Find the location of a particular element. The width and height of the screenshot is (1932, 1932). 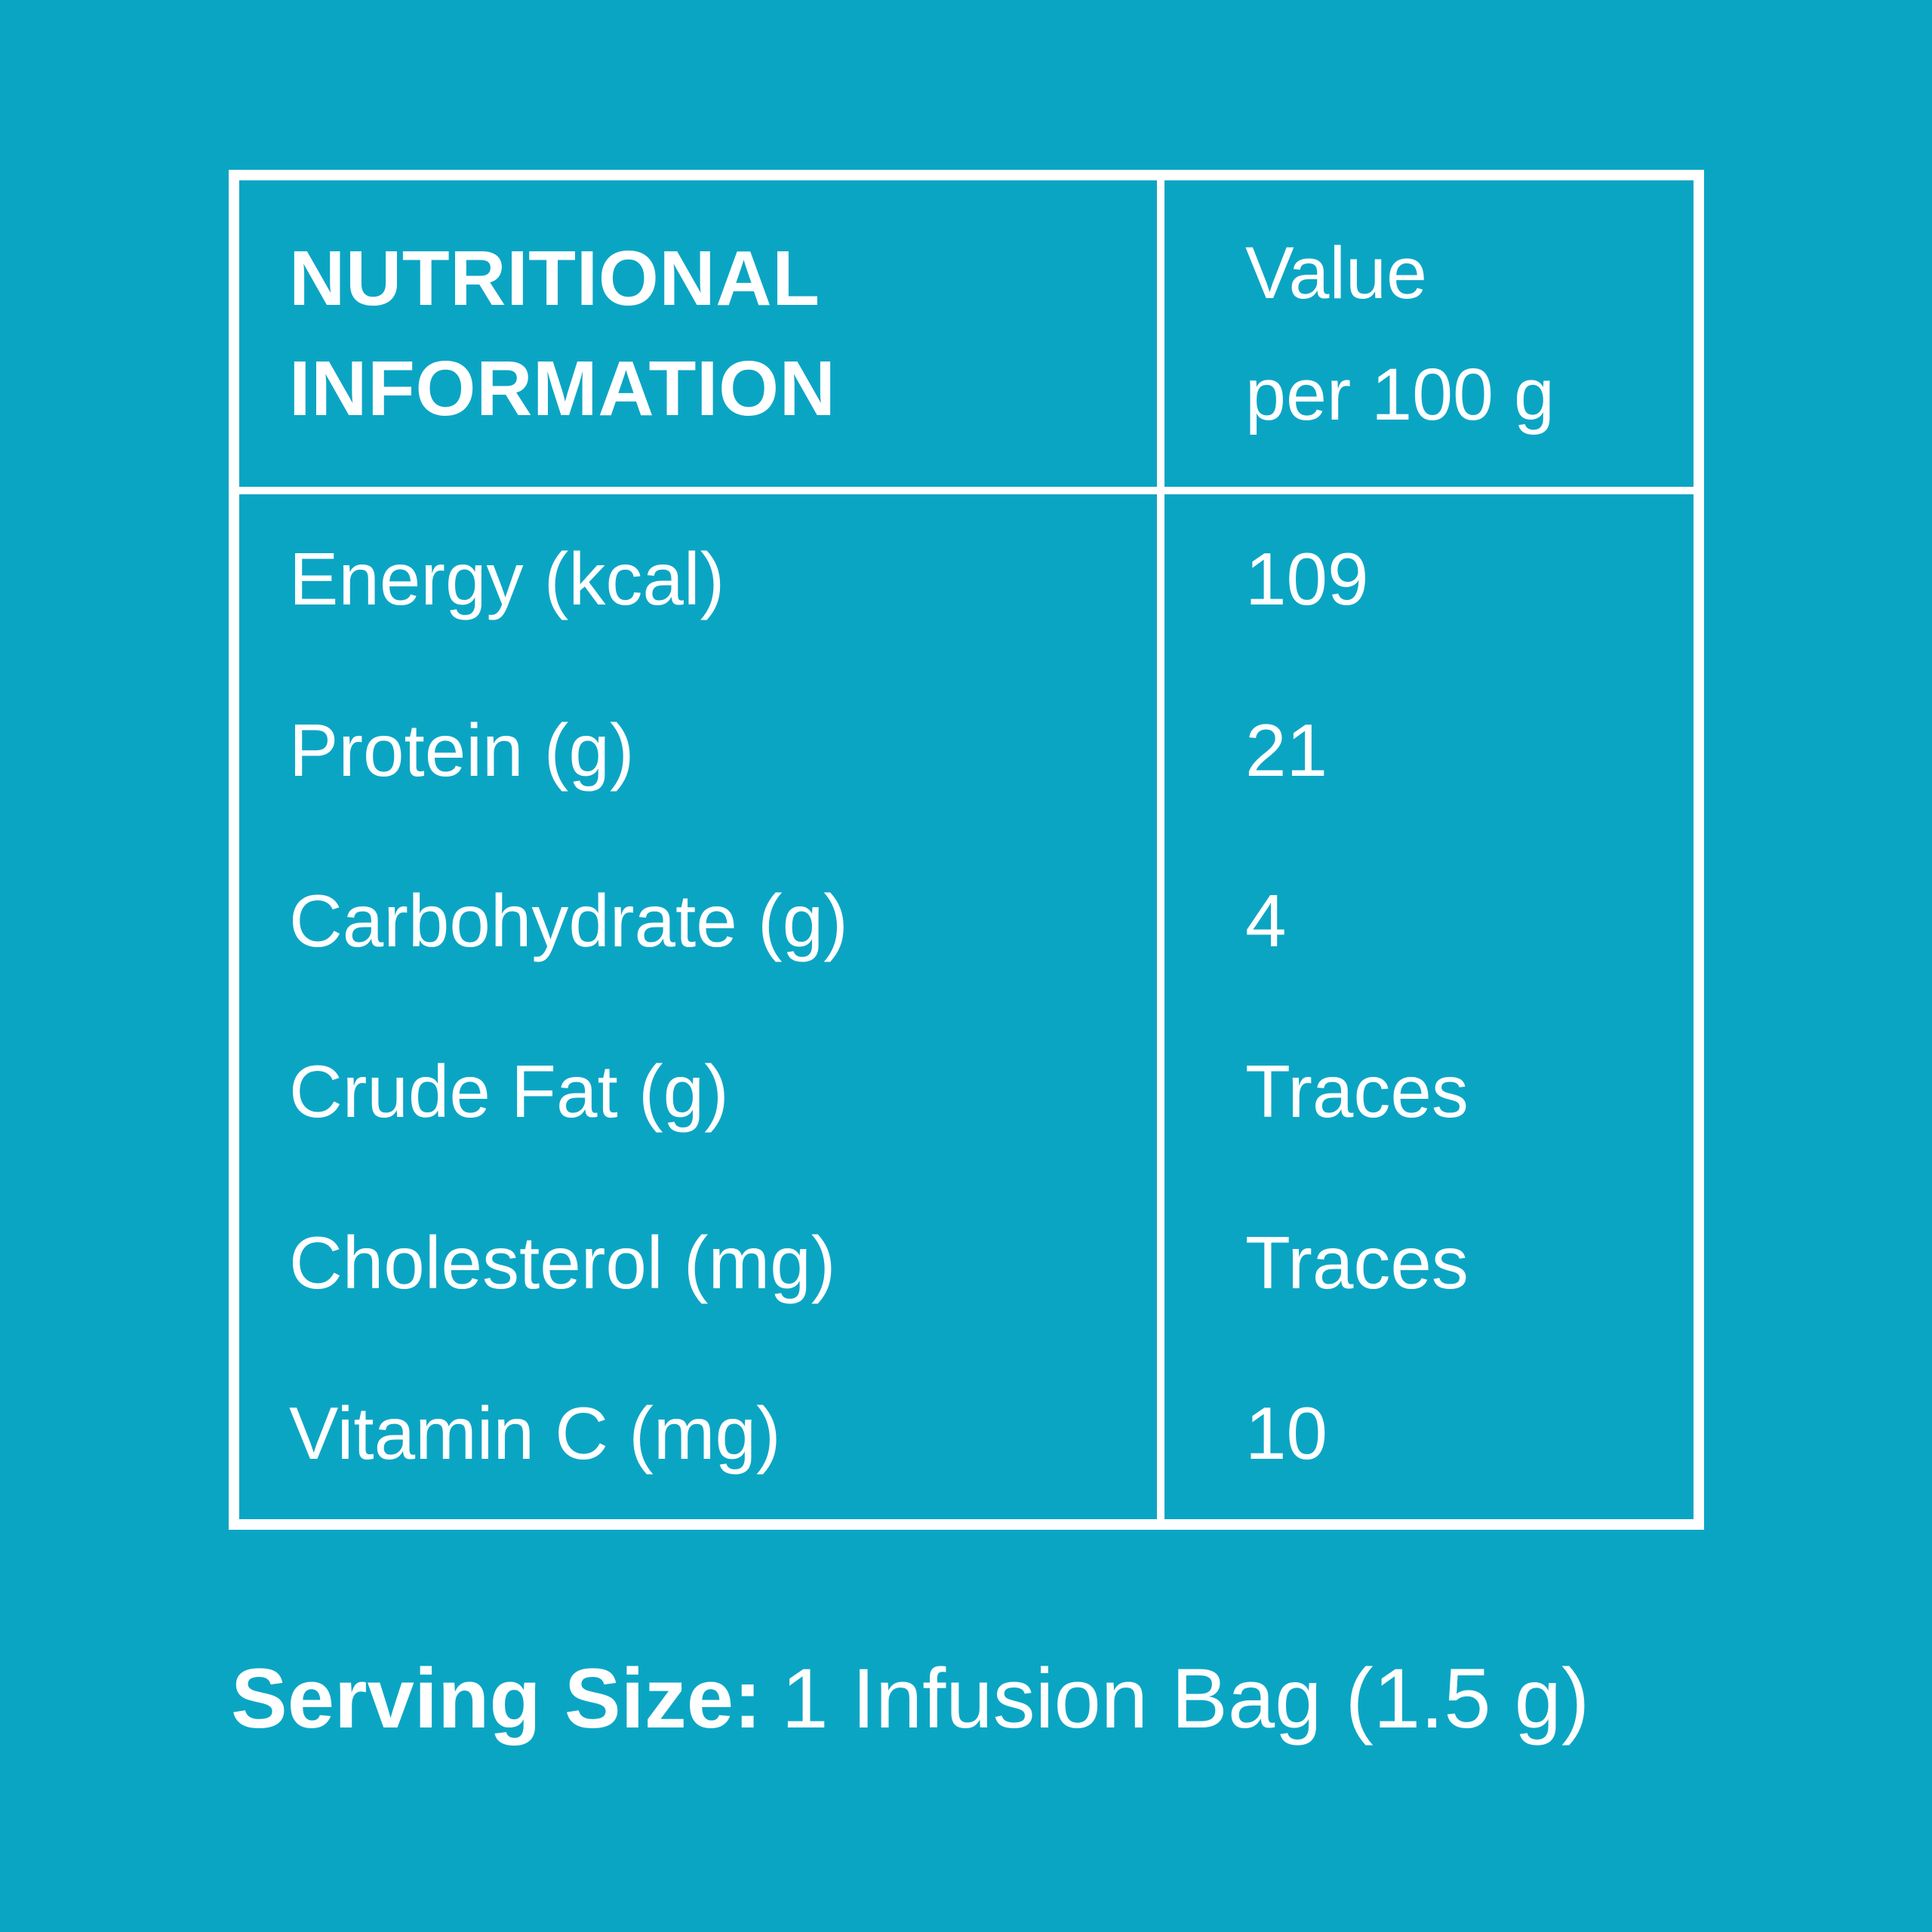

serving-size-value: 1 Infusion Bag (1.5 g) is located at coordinates (1185, 1698).